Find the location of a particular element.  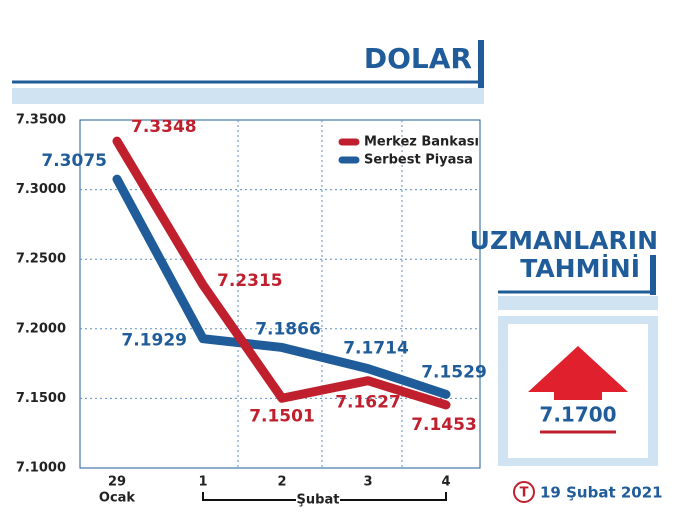

forecast-title: UZMANLARIN is located at coordinates (564, 240).